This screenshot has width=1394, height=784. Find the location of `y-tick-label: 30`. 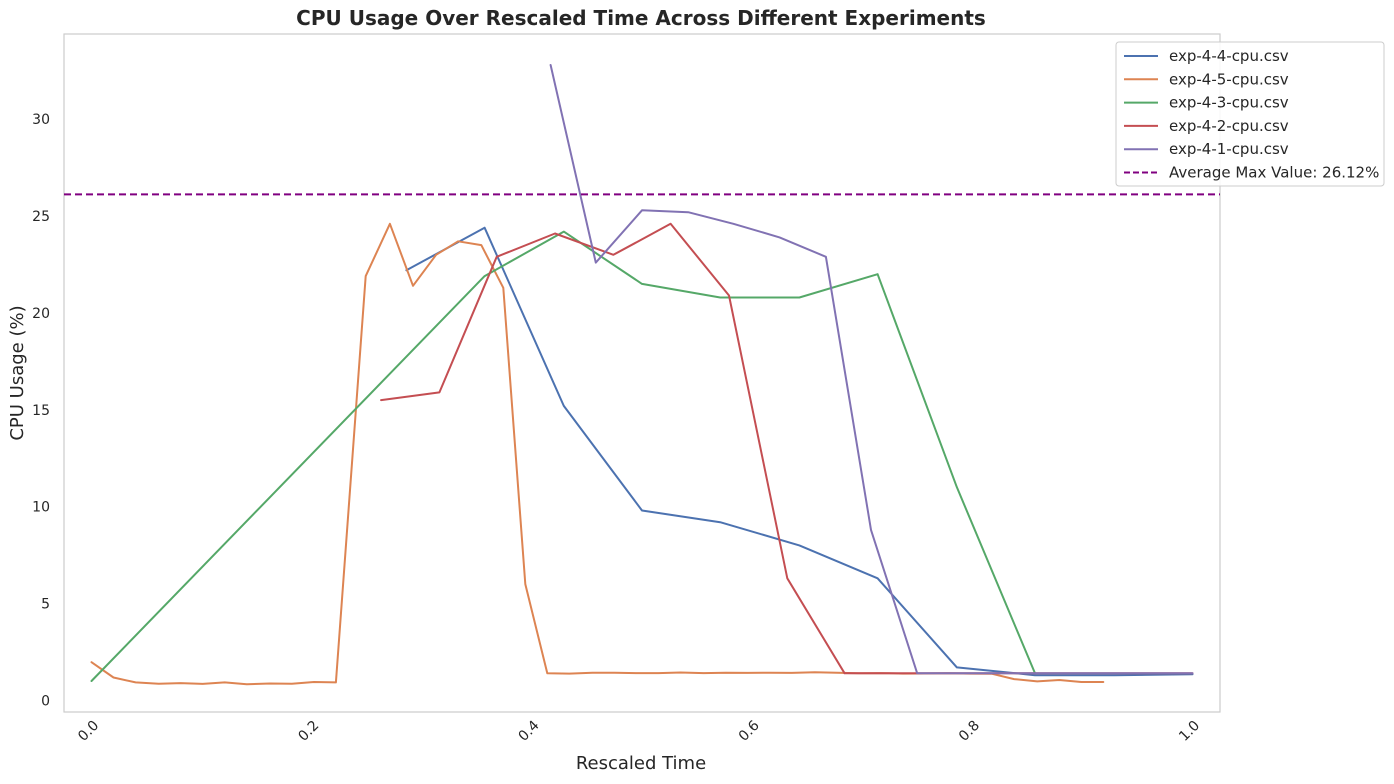

y-tick-label: 30 is located at coordinates (41, 120).